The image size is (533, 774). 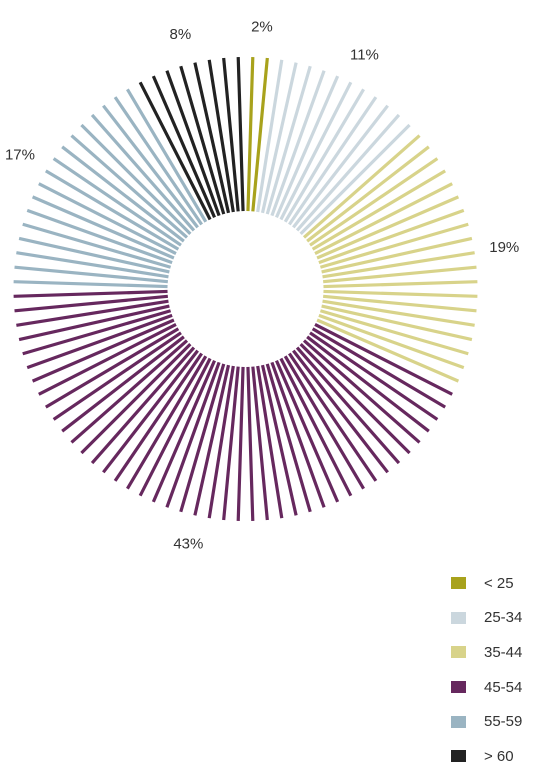 I want to click on legend-item-over-60: > 60, so click(x=486, y=756).